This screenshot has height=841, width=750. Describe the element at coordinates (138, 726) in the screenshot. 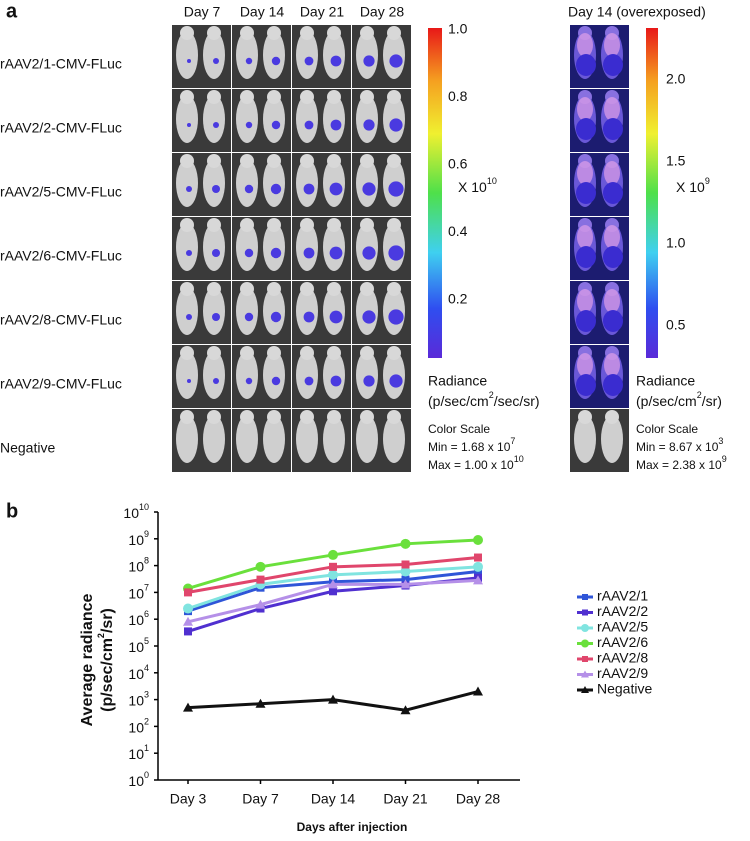

I see `y-tick-label: 10²` at that location.